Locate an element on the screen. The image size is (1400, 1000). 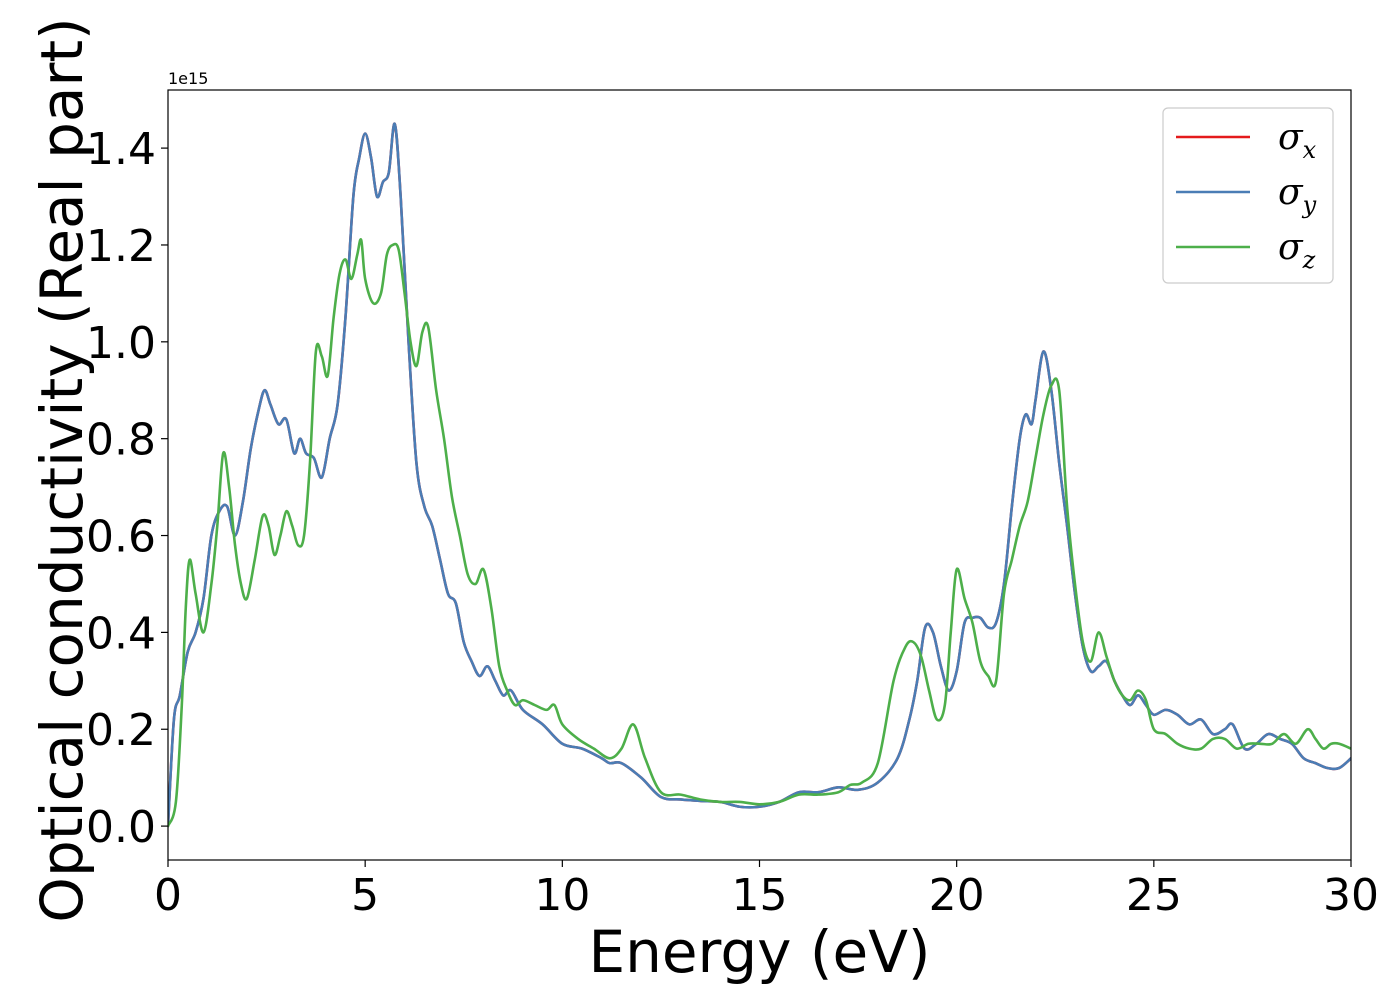
y-tick-label: 1.4 is located at coordinates (121, 149).